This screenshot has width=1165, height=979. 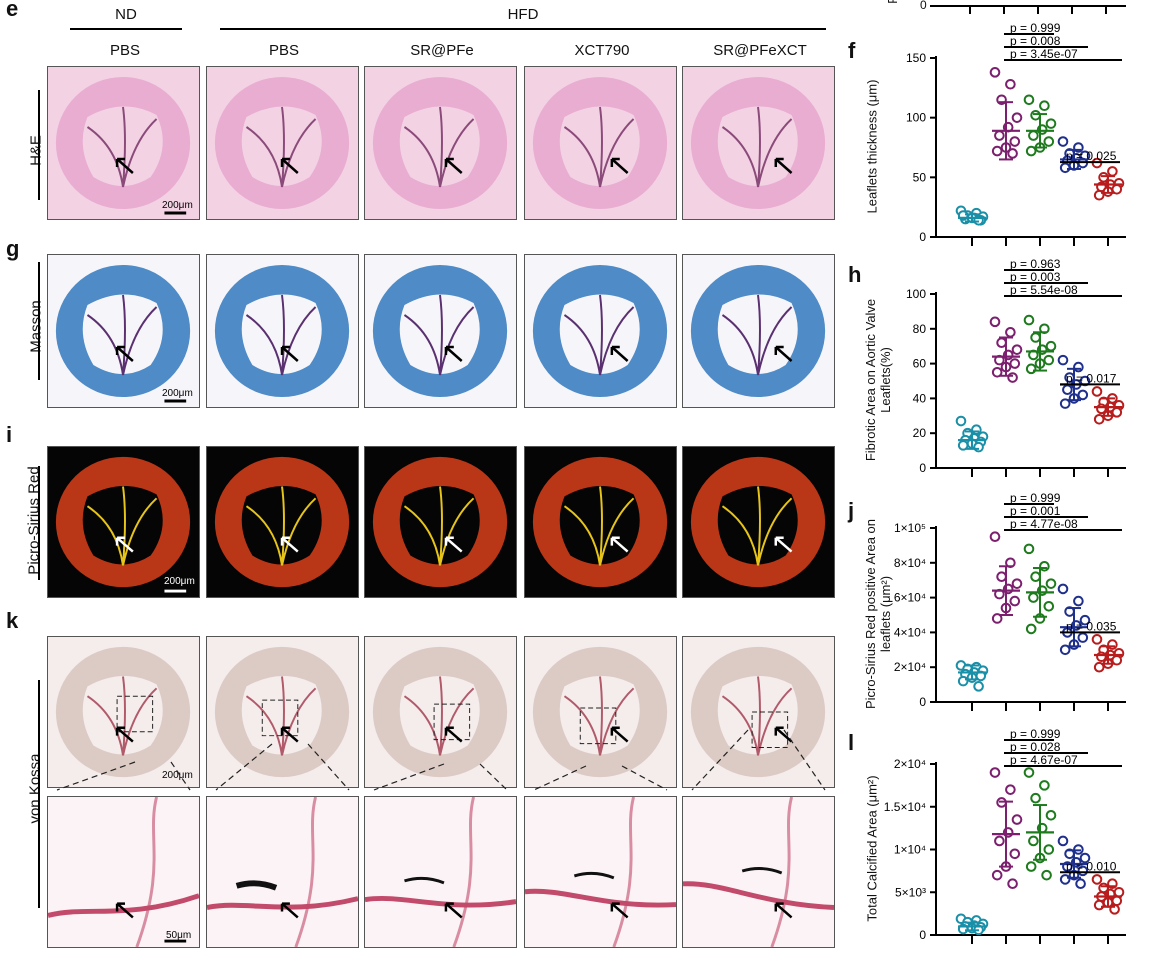 What do you see at coordinates (36, 326) in the screenshot?
I see `row-label-masson: Masson` at bounding box center [36, 326].